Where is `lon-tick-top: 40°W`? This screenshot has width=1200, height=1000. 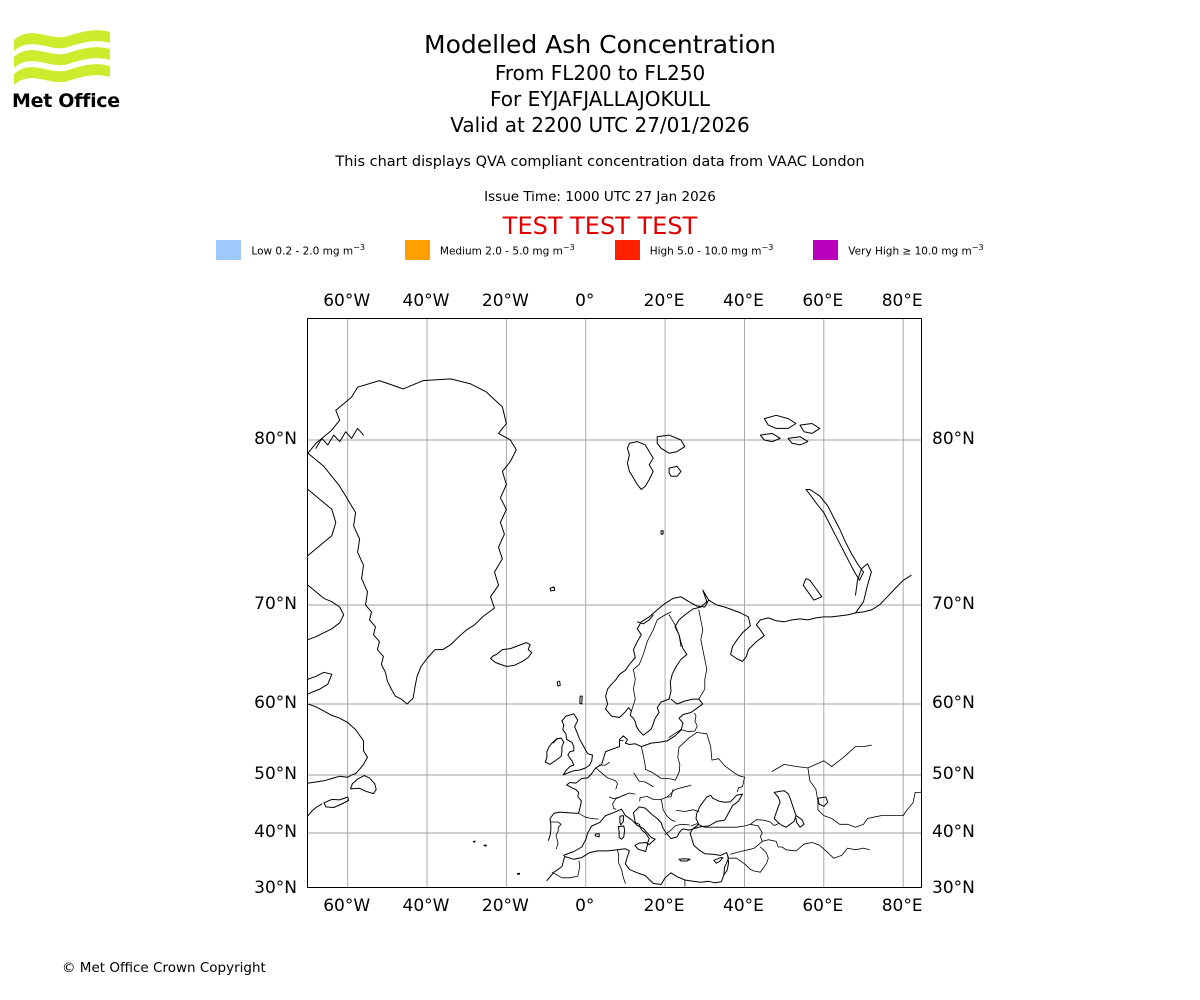 lon-tick-top: 40°W is located at coordinates (426, 301).